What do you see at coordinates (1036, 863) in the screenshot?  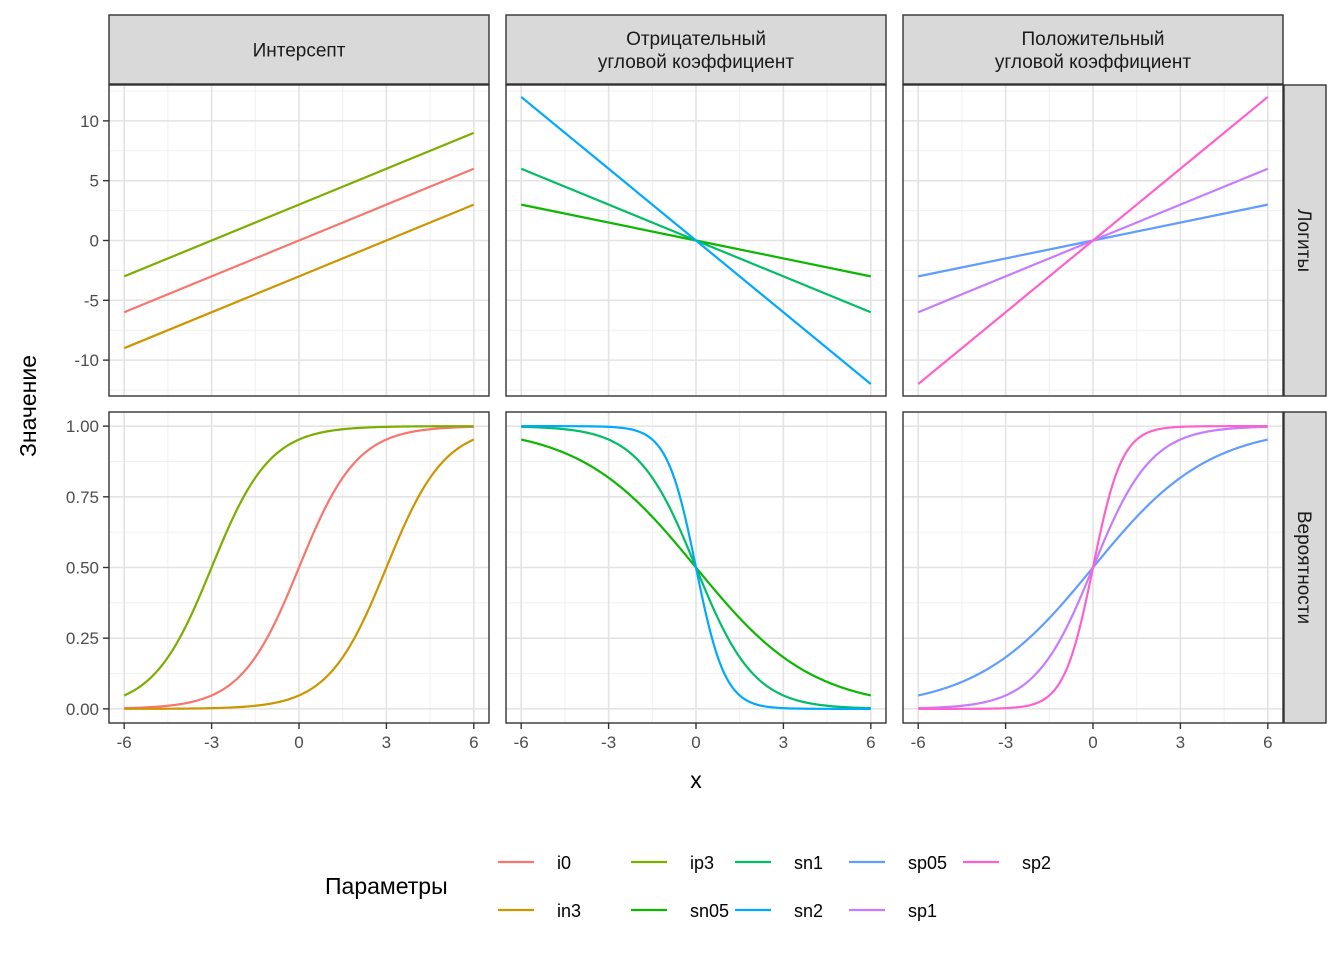 I see `legend-label: sp2` at bounding box center [1036, 863].